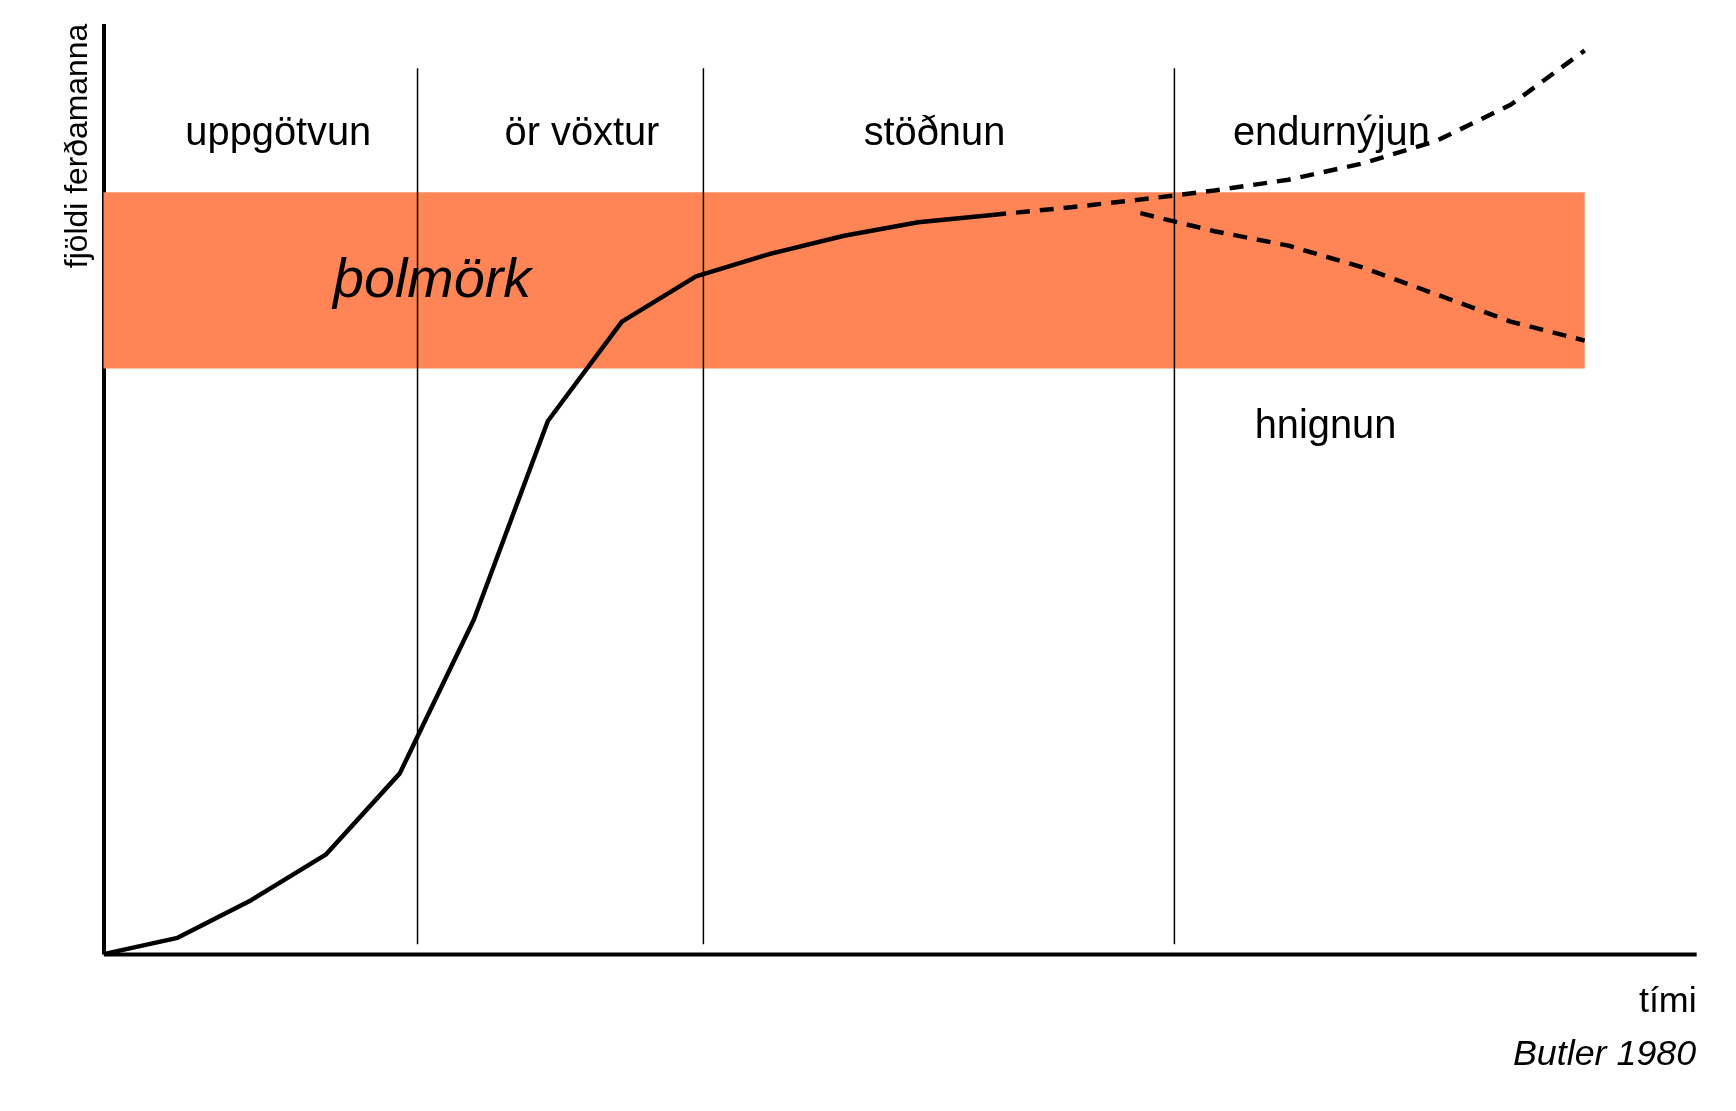 This screenshot has width=1736, height=1111. What do you see at coordinates (278, 130) in the screenshot?
I see `annotation: uppgötvun` at bounding box center [278, 130].